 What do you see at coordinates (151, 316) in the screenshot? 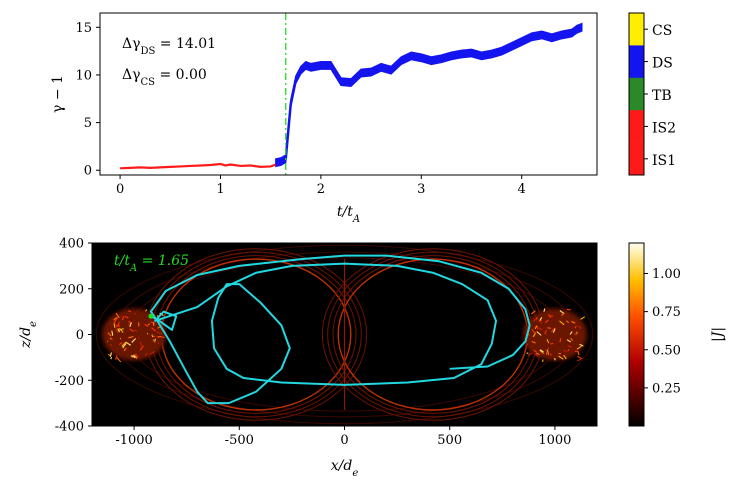
I see `particle-current-position` at bounding box center [151, 316].